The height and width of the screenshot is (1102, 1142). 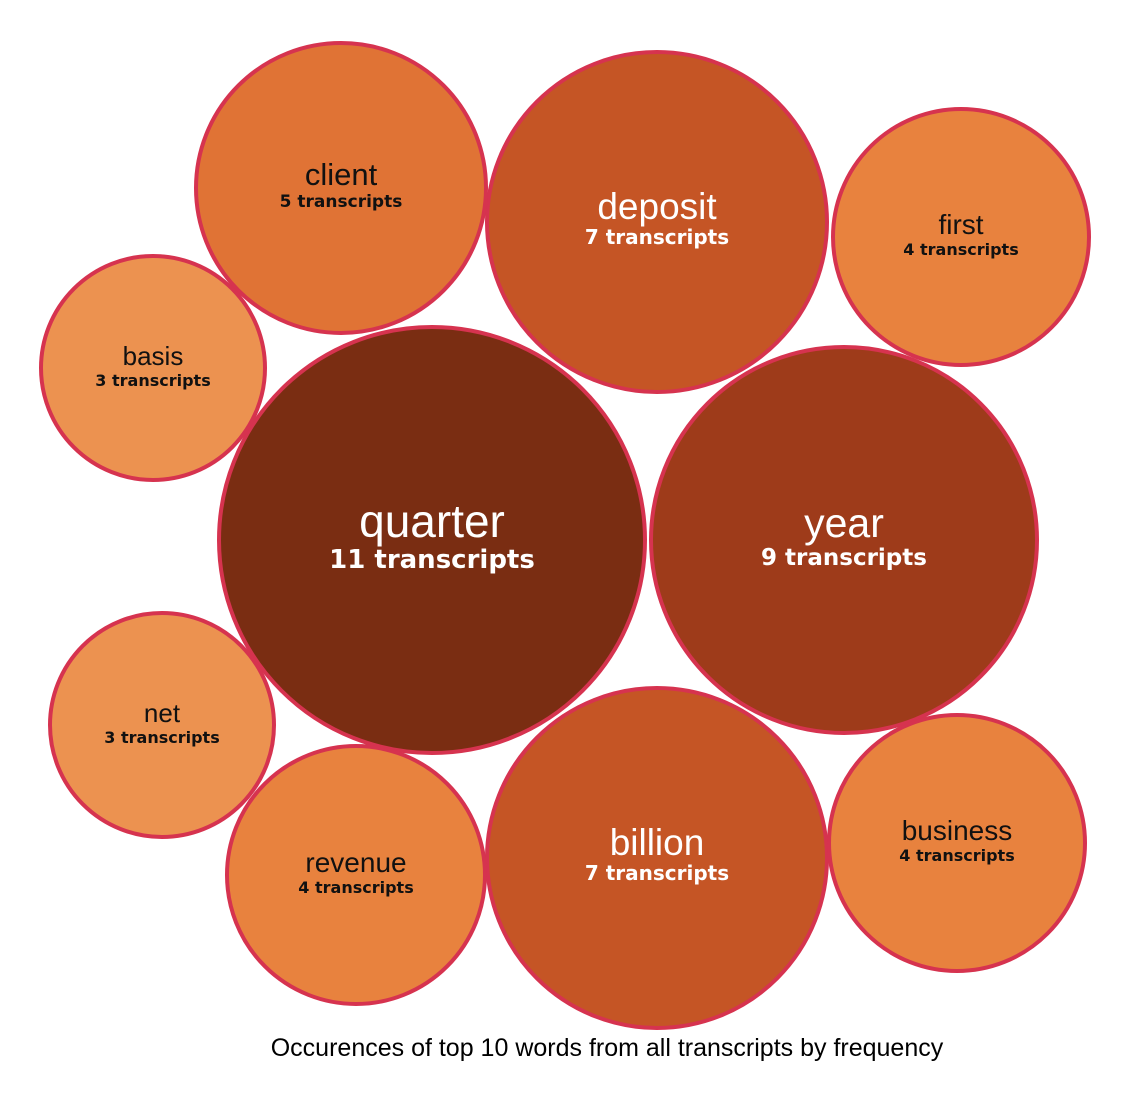 What do you see at coordinates (957, 830) in the screenshot?
I see `bubble-word-label: business` at bounding box center [957, 830].